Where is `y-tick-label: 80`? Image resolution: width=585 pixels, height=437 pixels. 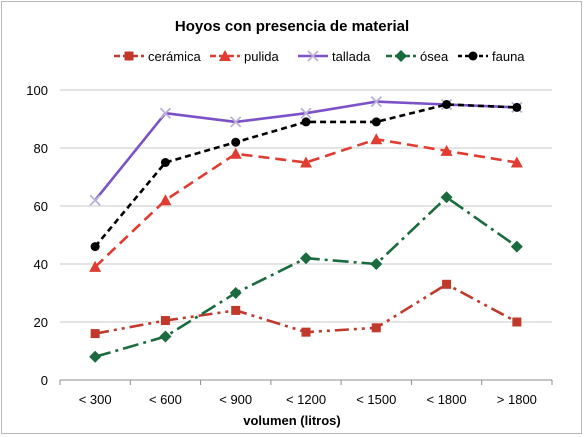 y-tick-label: 80 is located at coordinates (41, 148).